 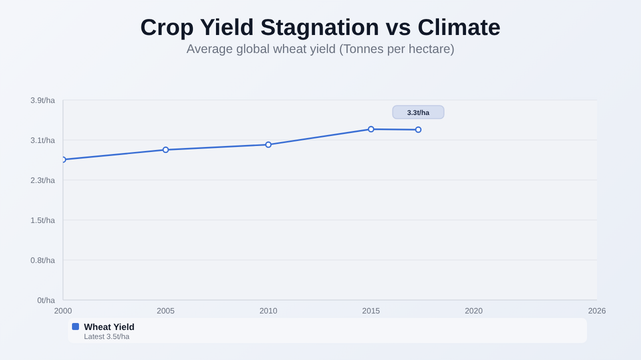 I want to click on y-tick-label: 1.5t/ha, so click(x=43, y=220).